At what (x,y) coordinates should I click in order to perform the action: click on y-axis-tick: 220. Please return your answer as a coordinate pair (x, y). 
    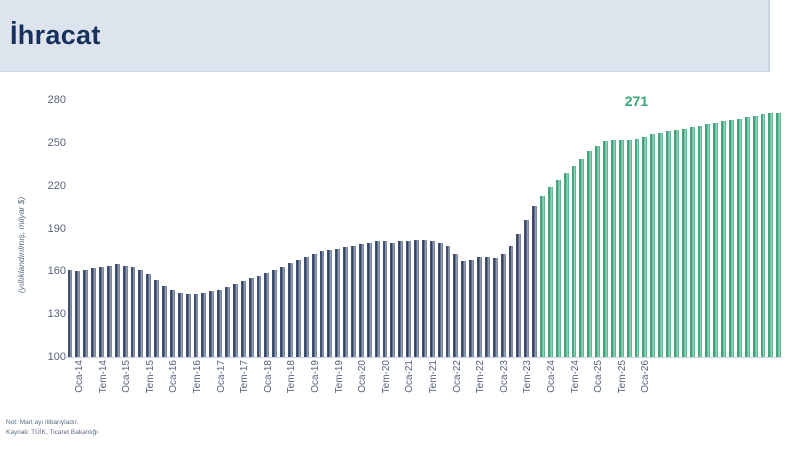
    Looking at the image, I should click on (56, 185).